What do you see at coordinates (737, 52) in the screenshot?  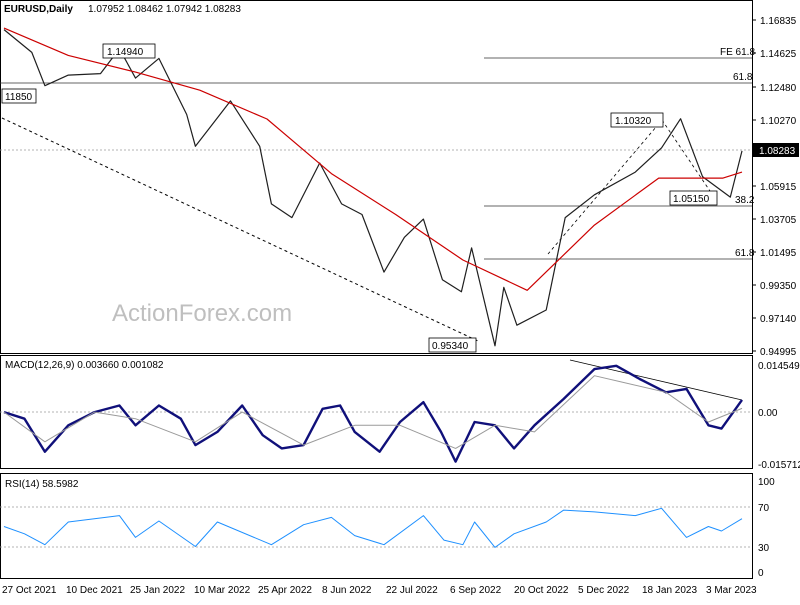 I see `level-fe618-label: FE 61.8` at bounding box center [737, 52].